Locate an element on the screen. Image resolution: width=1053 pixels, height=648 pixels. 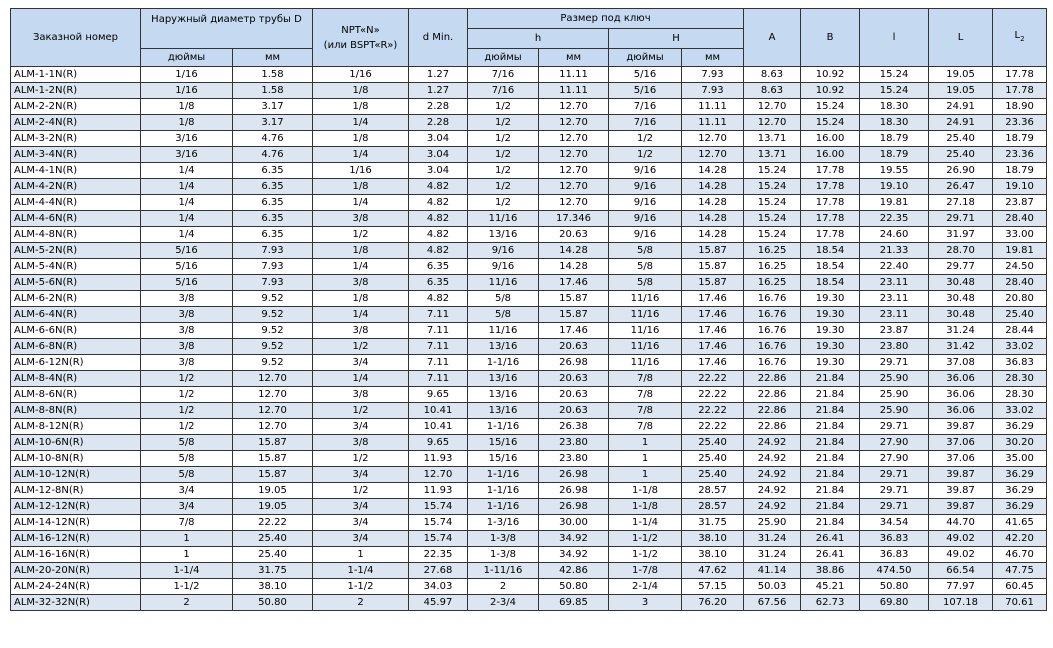
table-cell: 26.98 is located at coordinates (573, 362).